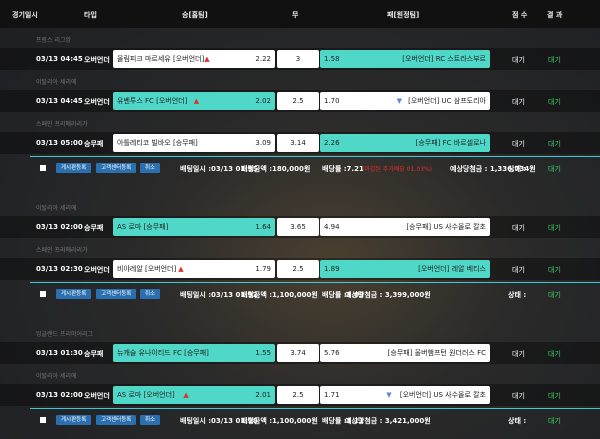  Describe the element at coordinates (332, 101) in the screenshot. I see `away-odds: 1.70` at that location.